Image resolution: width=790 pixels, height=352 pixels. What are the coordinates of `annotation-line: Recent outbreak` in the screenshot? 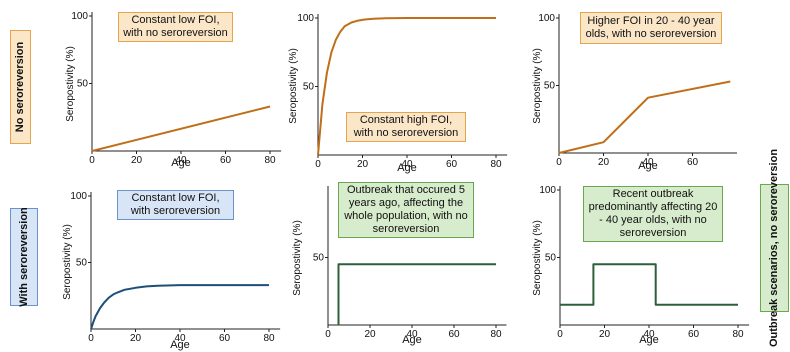 It's located at (653, 194).